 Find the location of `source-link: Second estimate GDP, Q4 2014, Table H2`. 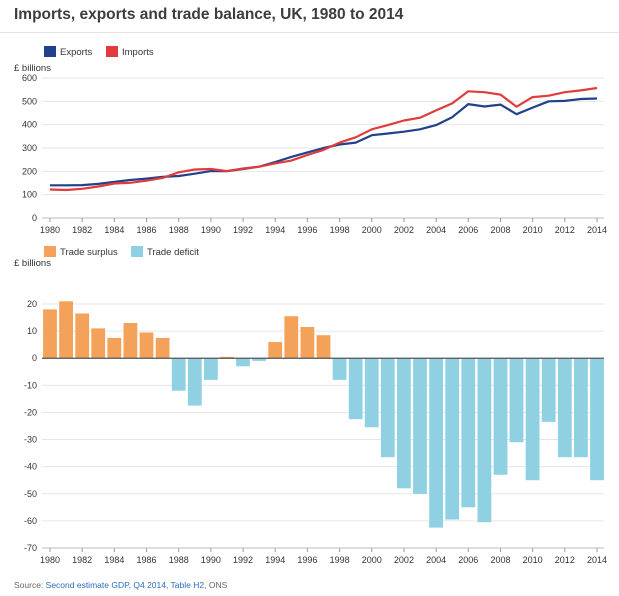

source-link: Second estimate GDP, Q4 2014, Table H2 is located at coordinates (125, 585).